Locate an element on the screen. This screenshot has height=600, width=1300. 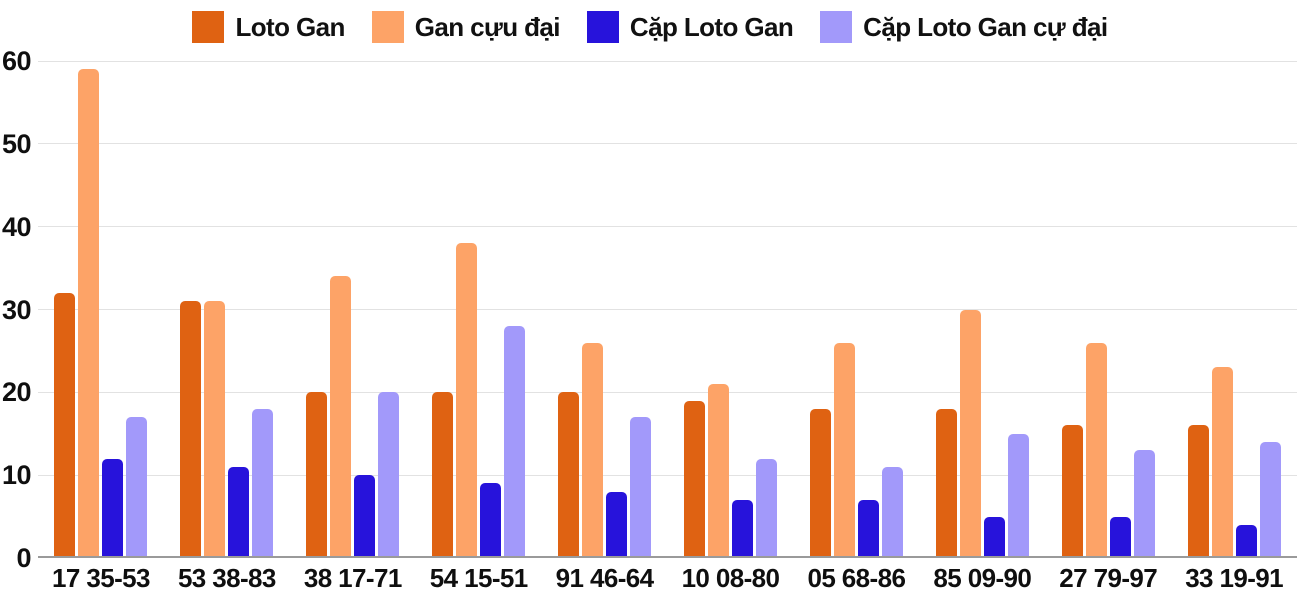
x-tick-label-38-17-71: 38 17-71 is located at coordinates (352, 578).